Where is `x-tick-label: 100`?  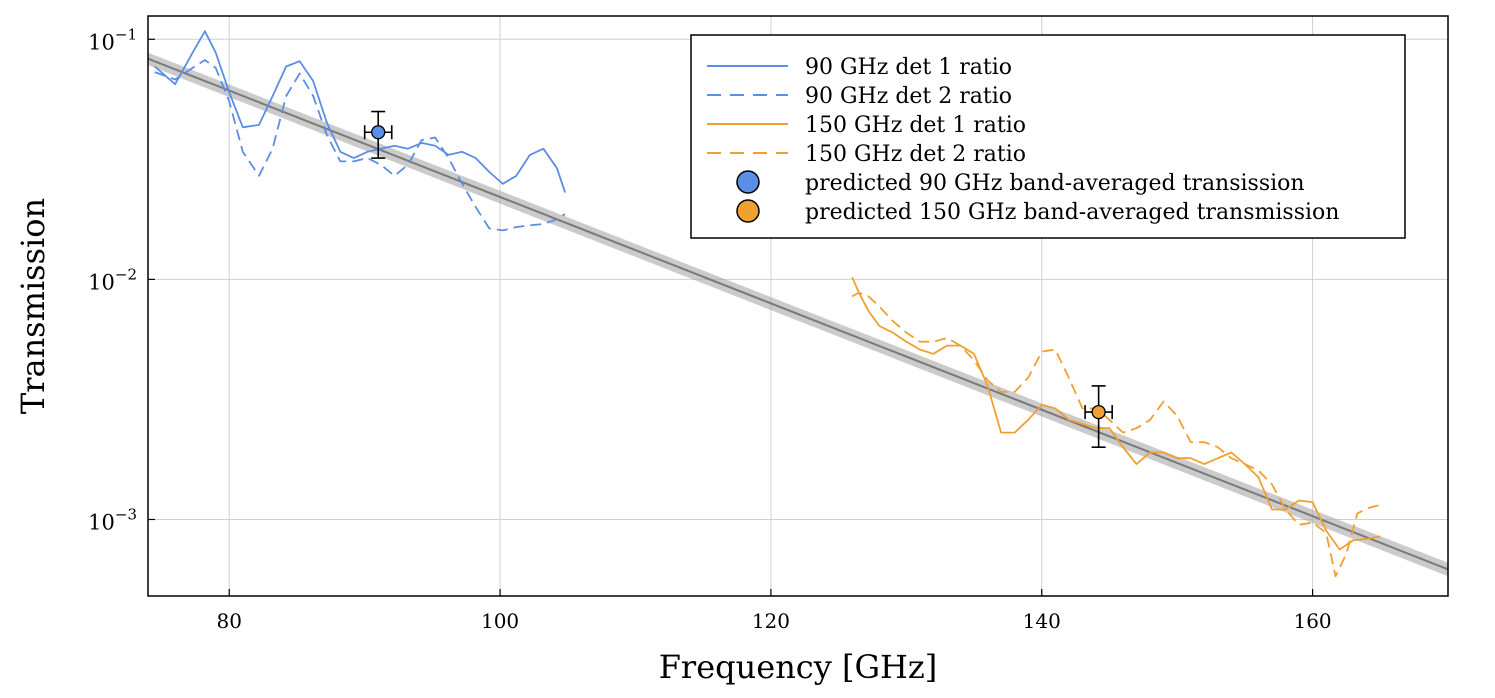 x-tick-label: 100 is located at coordinates (500, 621).